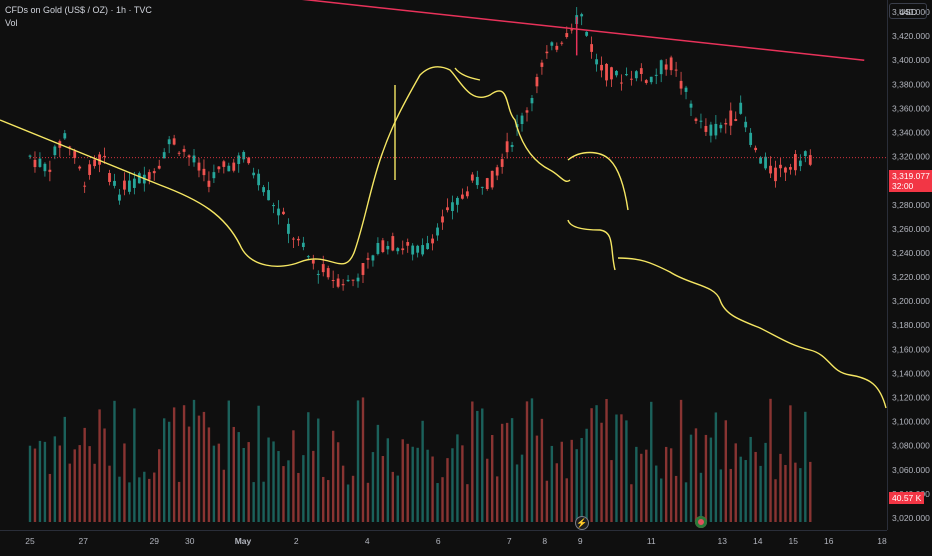 The height and width of the screenshot is (556, 932). What do you see at coordinates (544, 541) in the screenshot?
I see `time-tick-label: 8` at bounding box center [544, 541].